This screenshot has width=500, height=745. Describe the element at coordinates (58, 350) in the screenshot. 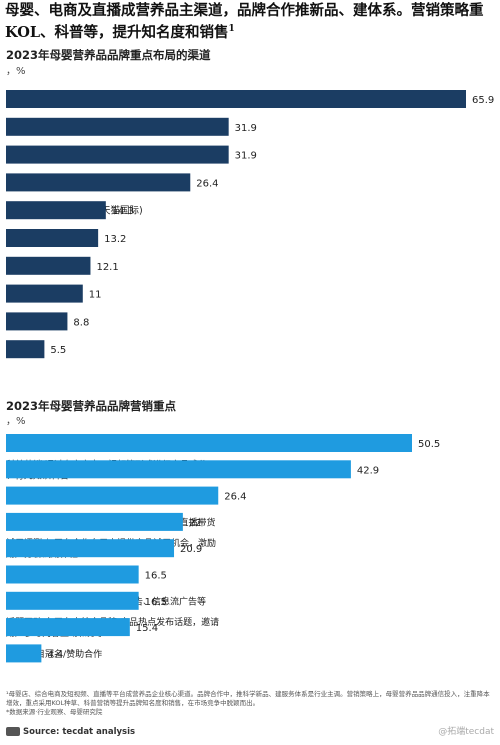

I see `data-label: 5.5` at that location.